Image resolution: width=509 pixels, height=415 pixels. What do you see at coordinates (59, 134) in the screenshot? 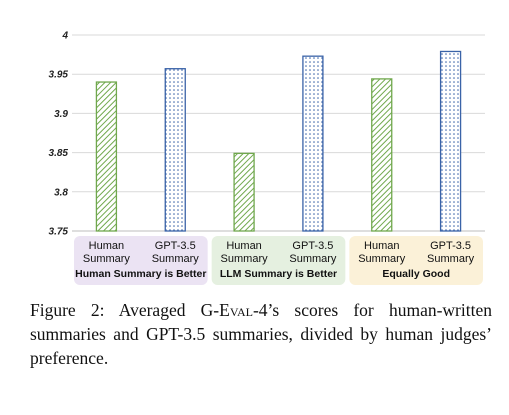
I see `y-axis-ticks: 3.75 3.8 3.85 3.9 3.95 4` at bounding box center [59, 134].